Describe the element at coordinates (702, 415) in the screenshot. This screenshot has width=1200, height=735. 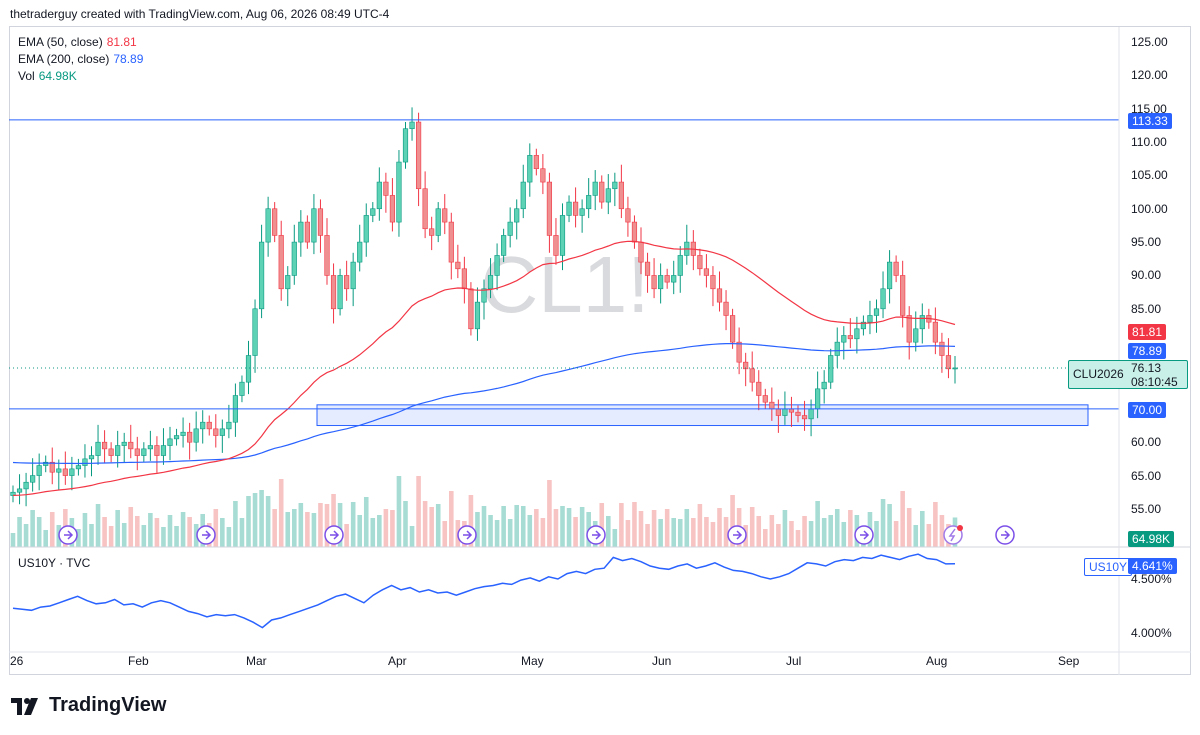
I see `support-zone` at that location.